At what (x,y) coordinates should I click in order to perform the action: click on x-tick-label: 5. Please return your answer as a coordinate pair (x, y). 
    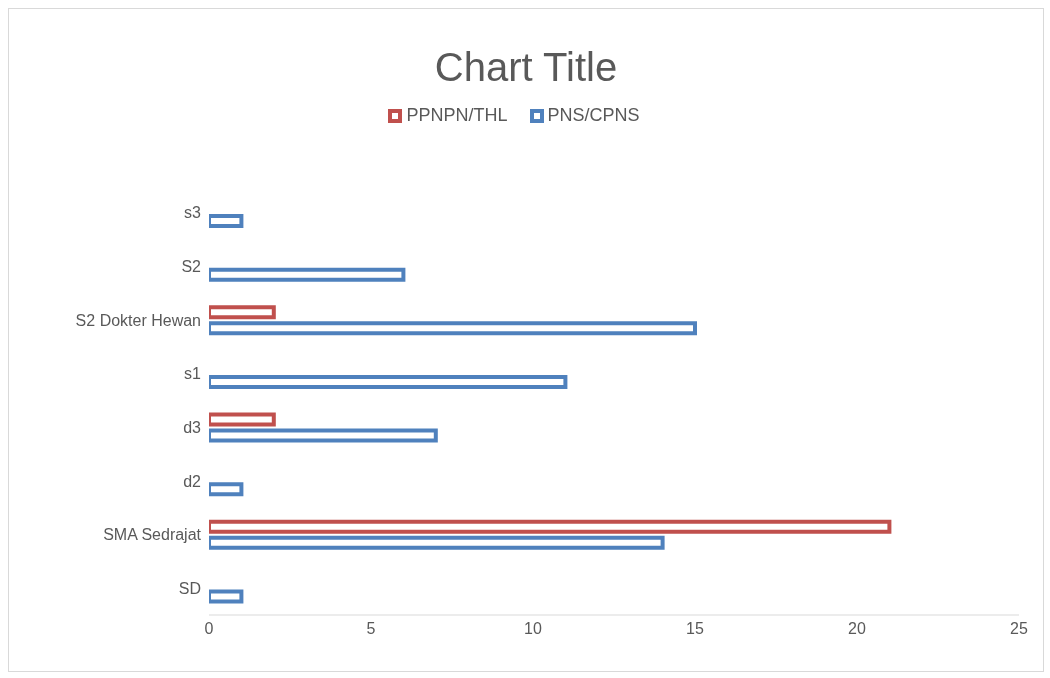
    Looking at the image, I should click on (371, 629).